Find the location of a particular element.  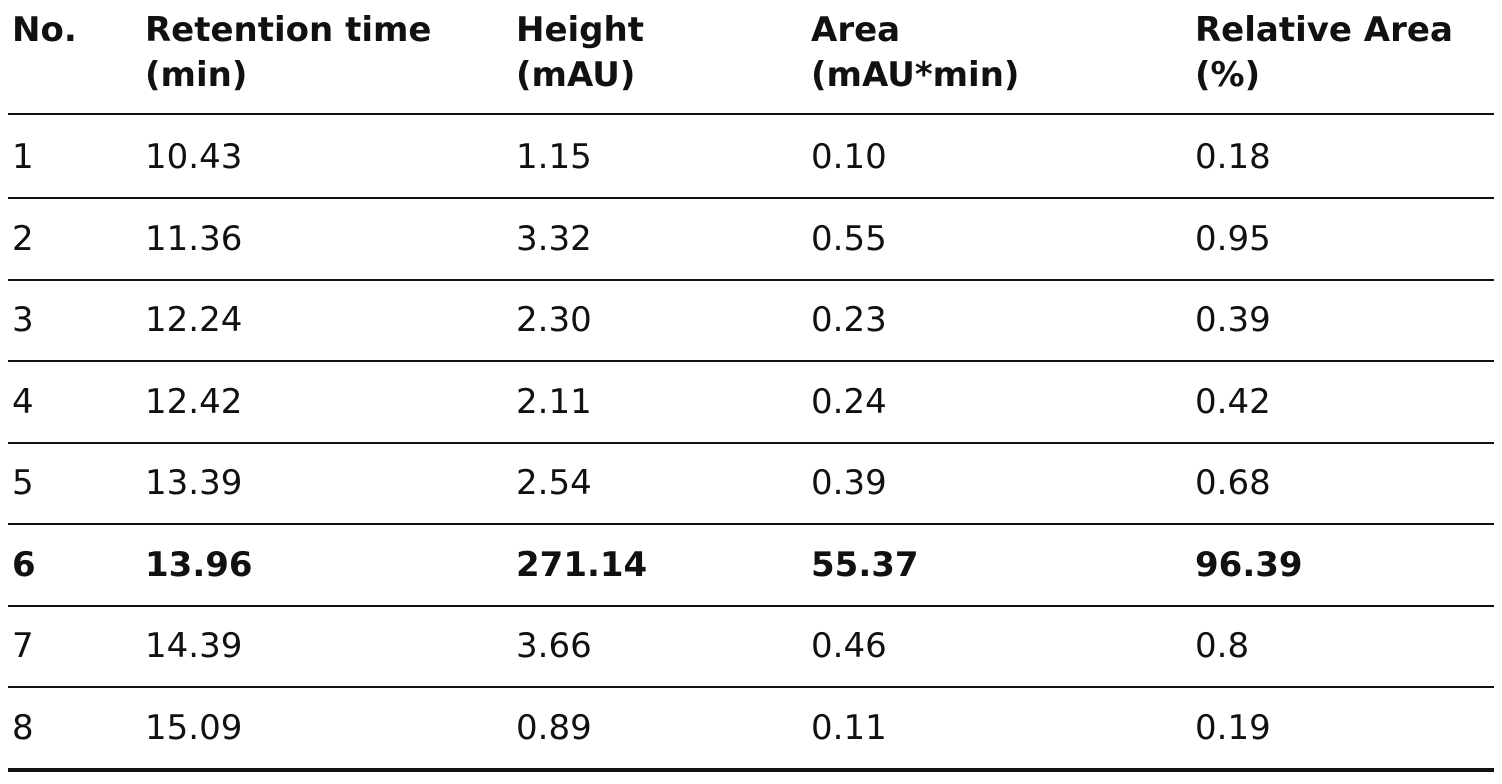

table-cell: 1.15 is located at coordinates (554, 157).